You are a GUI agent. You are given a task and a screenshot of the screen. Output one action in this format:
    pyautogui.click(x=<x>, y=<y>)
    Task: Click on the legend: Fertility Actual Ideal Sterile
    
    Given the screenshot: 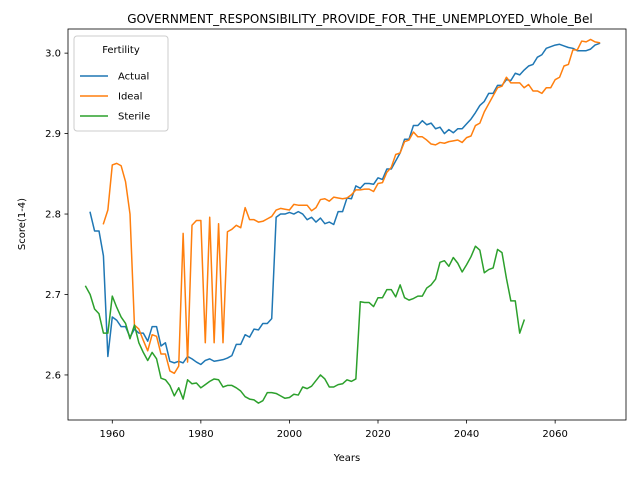 What is the action you would take?
    pyautogui.click(x=121, y=83)
    